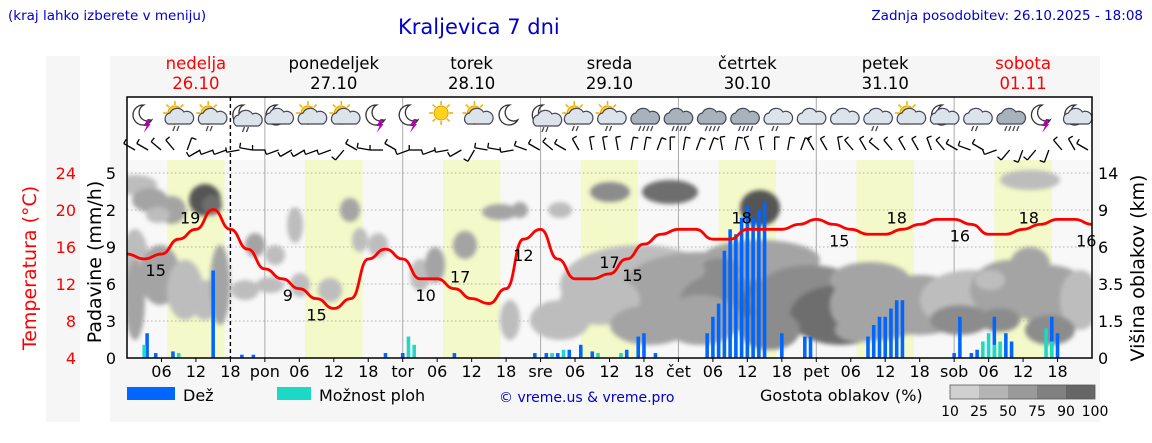 This screenshot has height=443, width=1152. I want to click on temp-tick-label: 16, so click(66, 247).